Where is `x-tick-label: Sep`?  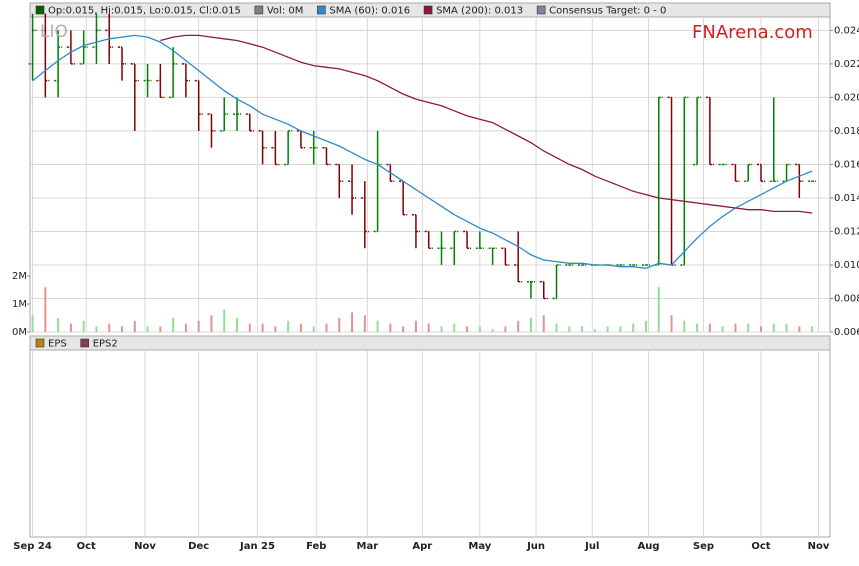 x-tick-label: Sep is located at coordinates (703, 546).